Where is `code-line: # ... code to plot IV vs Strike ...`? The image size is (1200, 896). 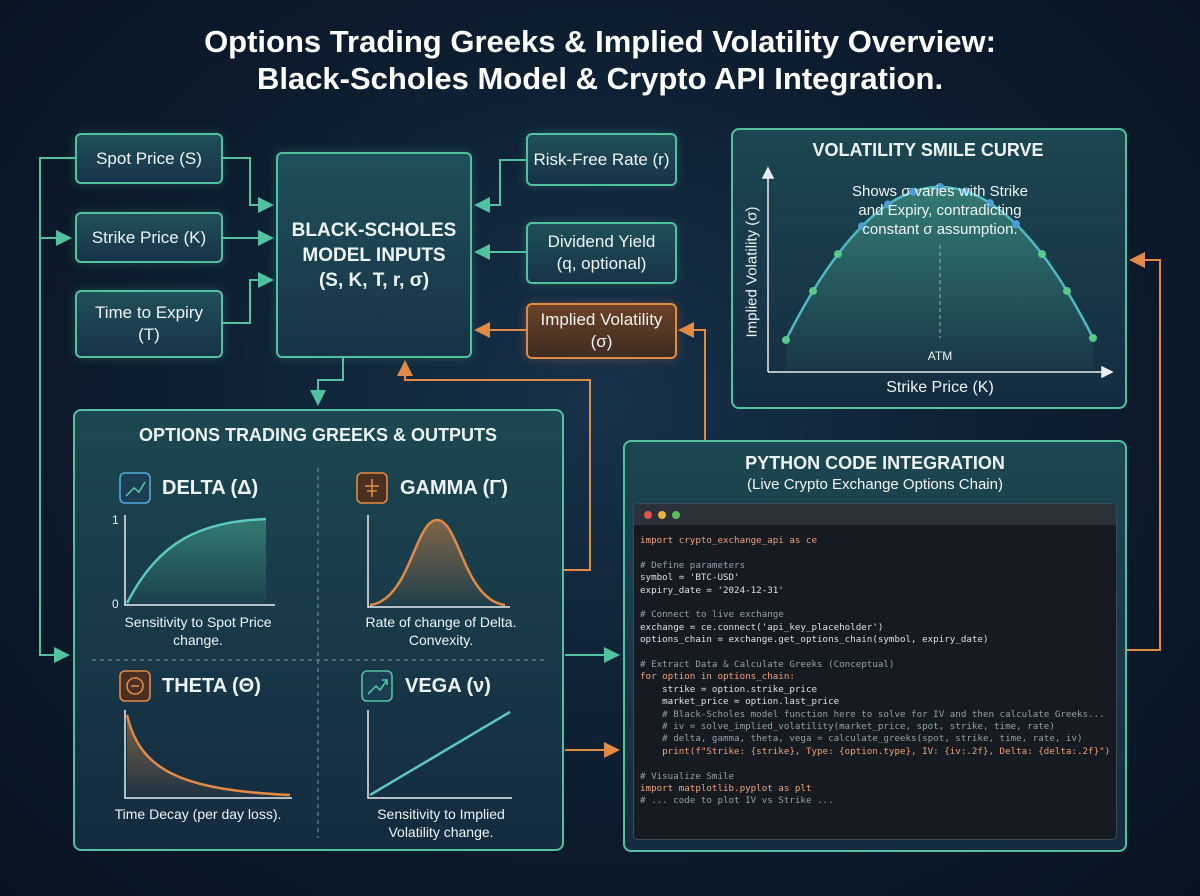
code-line: # ... code to plot IV vs Strike ... is located at coordinates (737, 801).